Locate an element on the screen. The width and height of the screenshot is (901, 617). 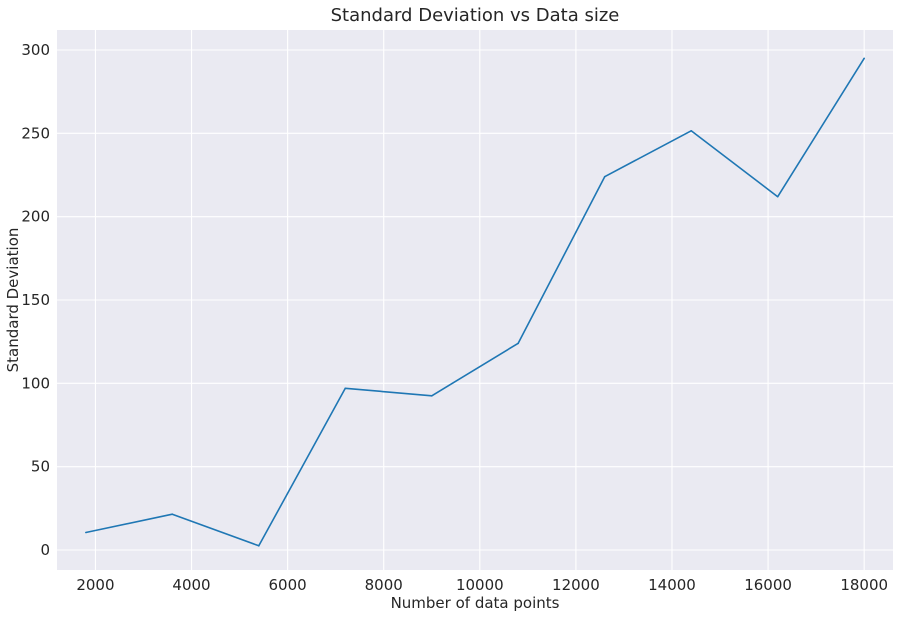
y-tick-label: 0 is located at coordinates (45, 550).